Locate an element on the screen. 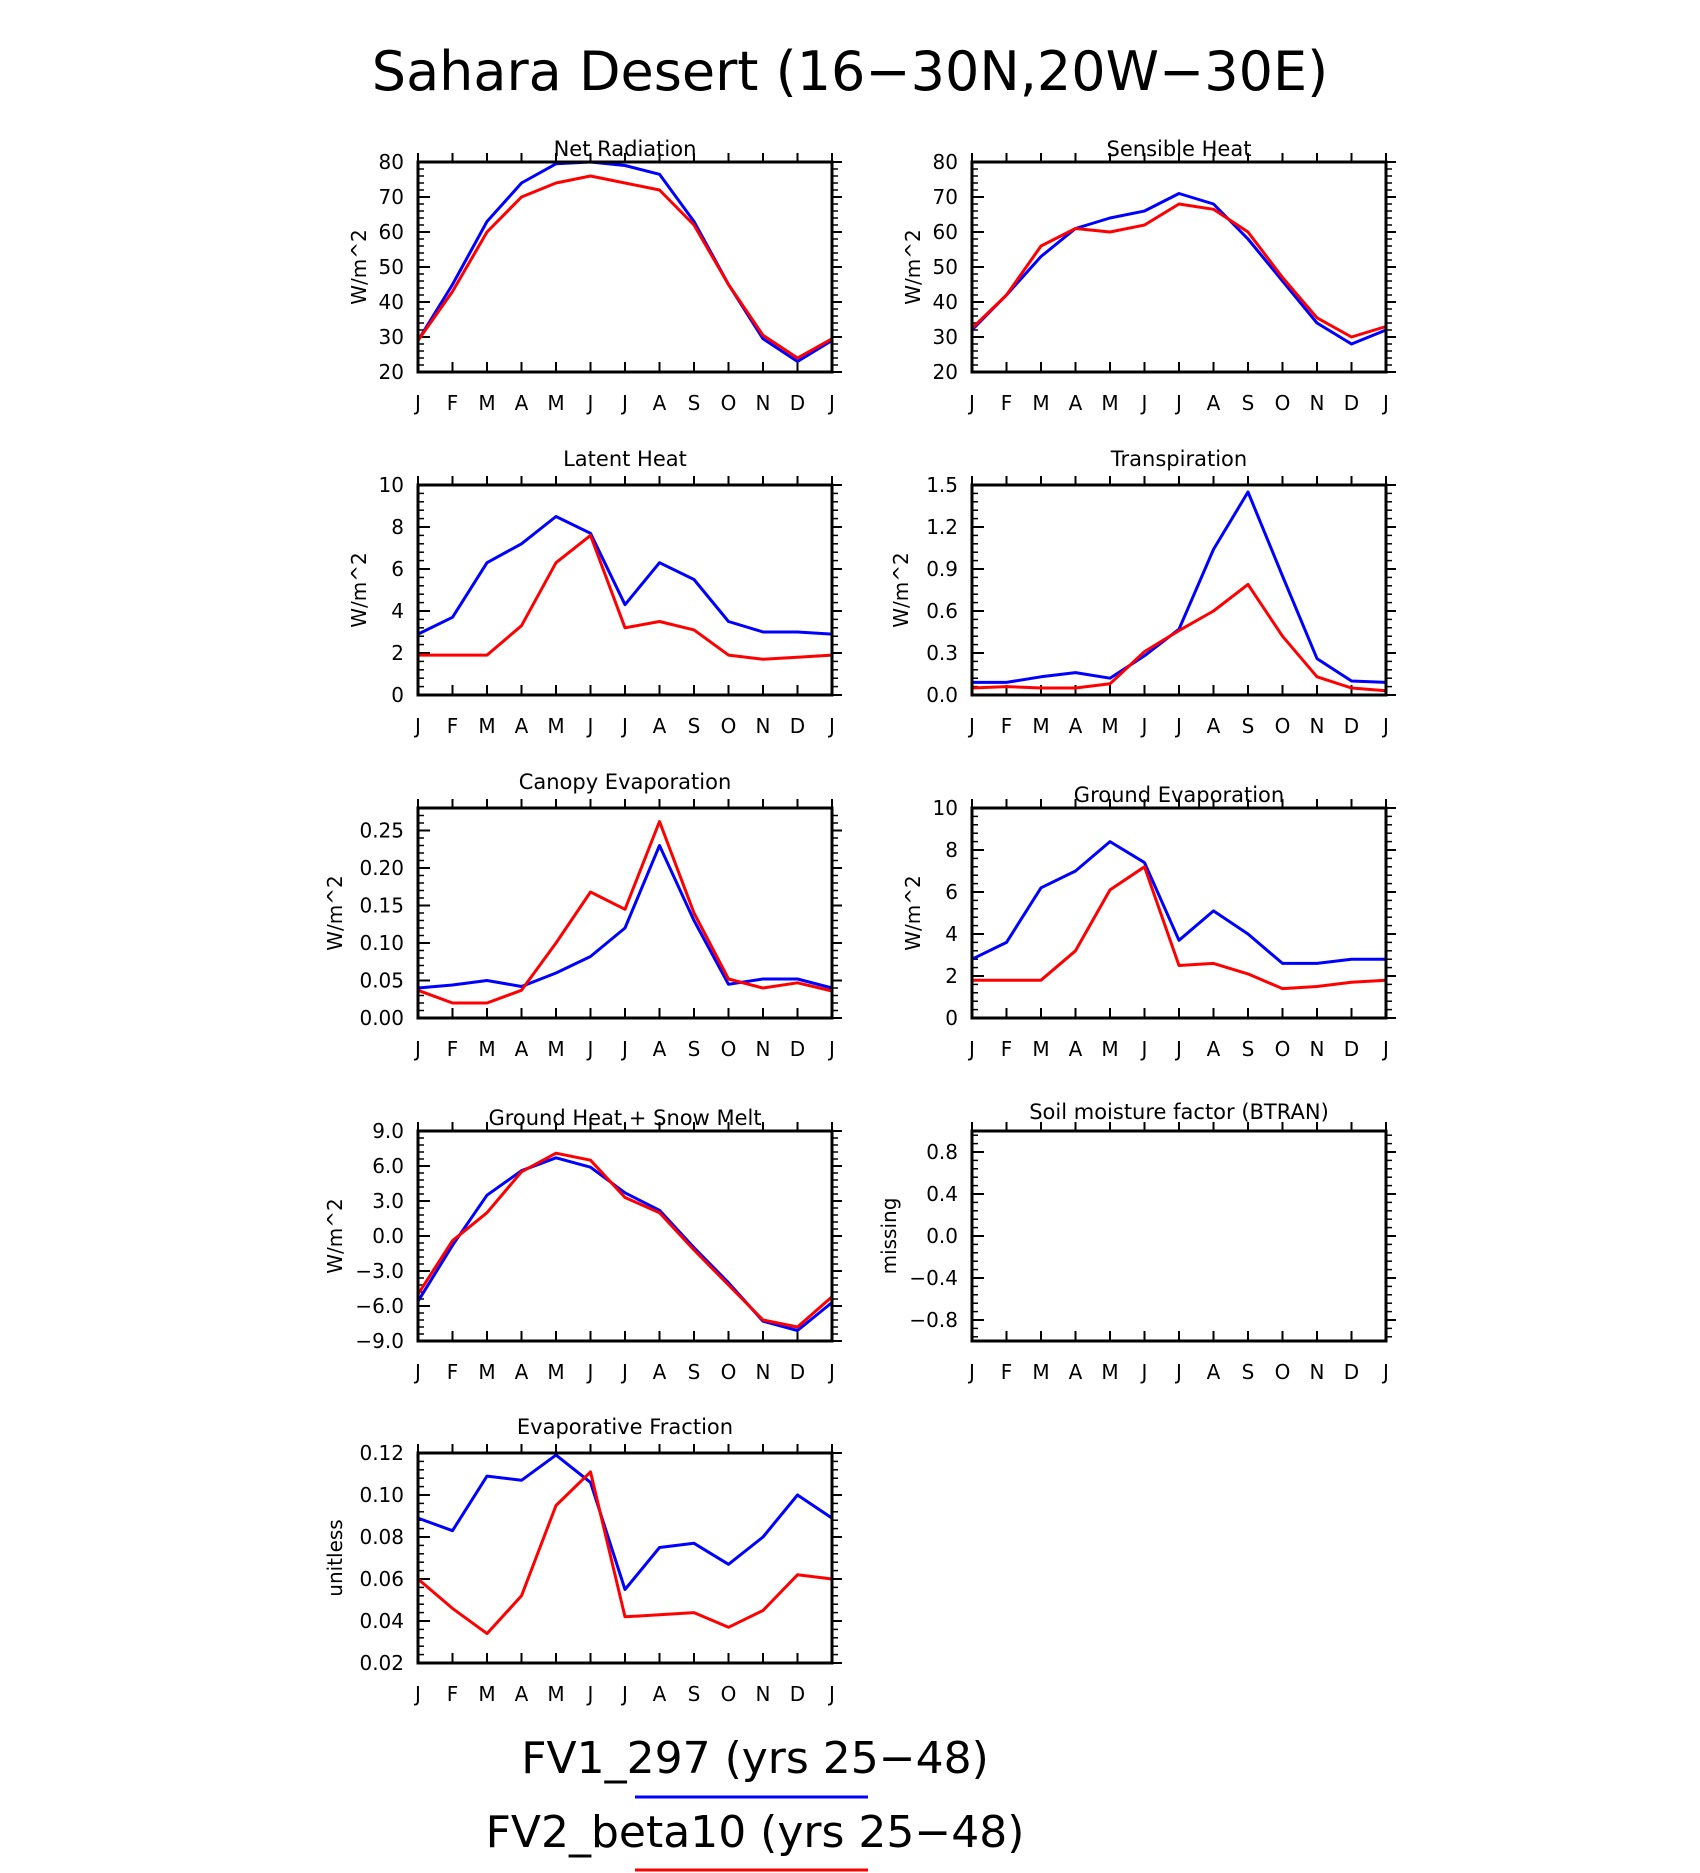  y-tick-label: 40 is located at coordinates (391, 302).